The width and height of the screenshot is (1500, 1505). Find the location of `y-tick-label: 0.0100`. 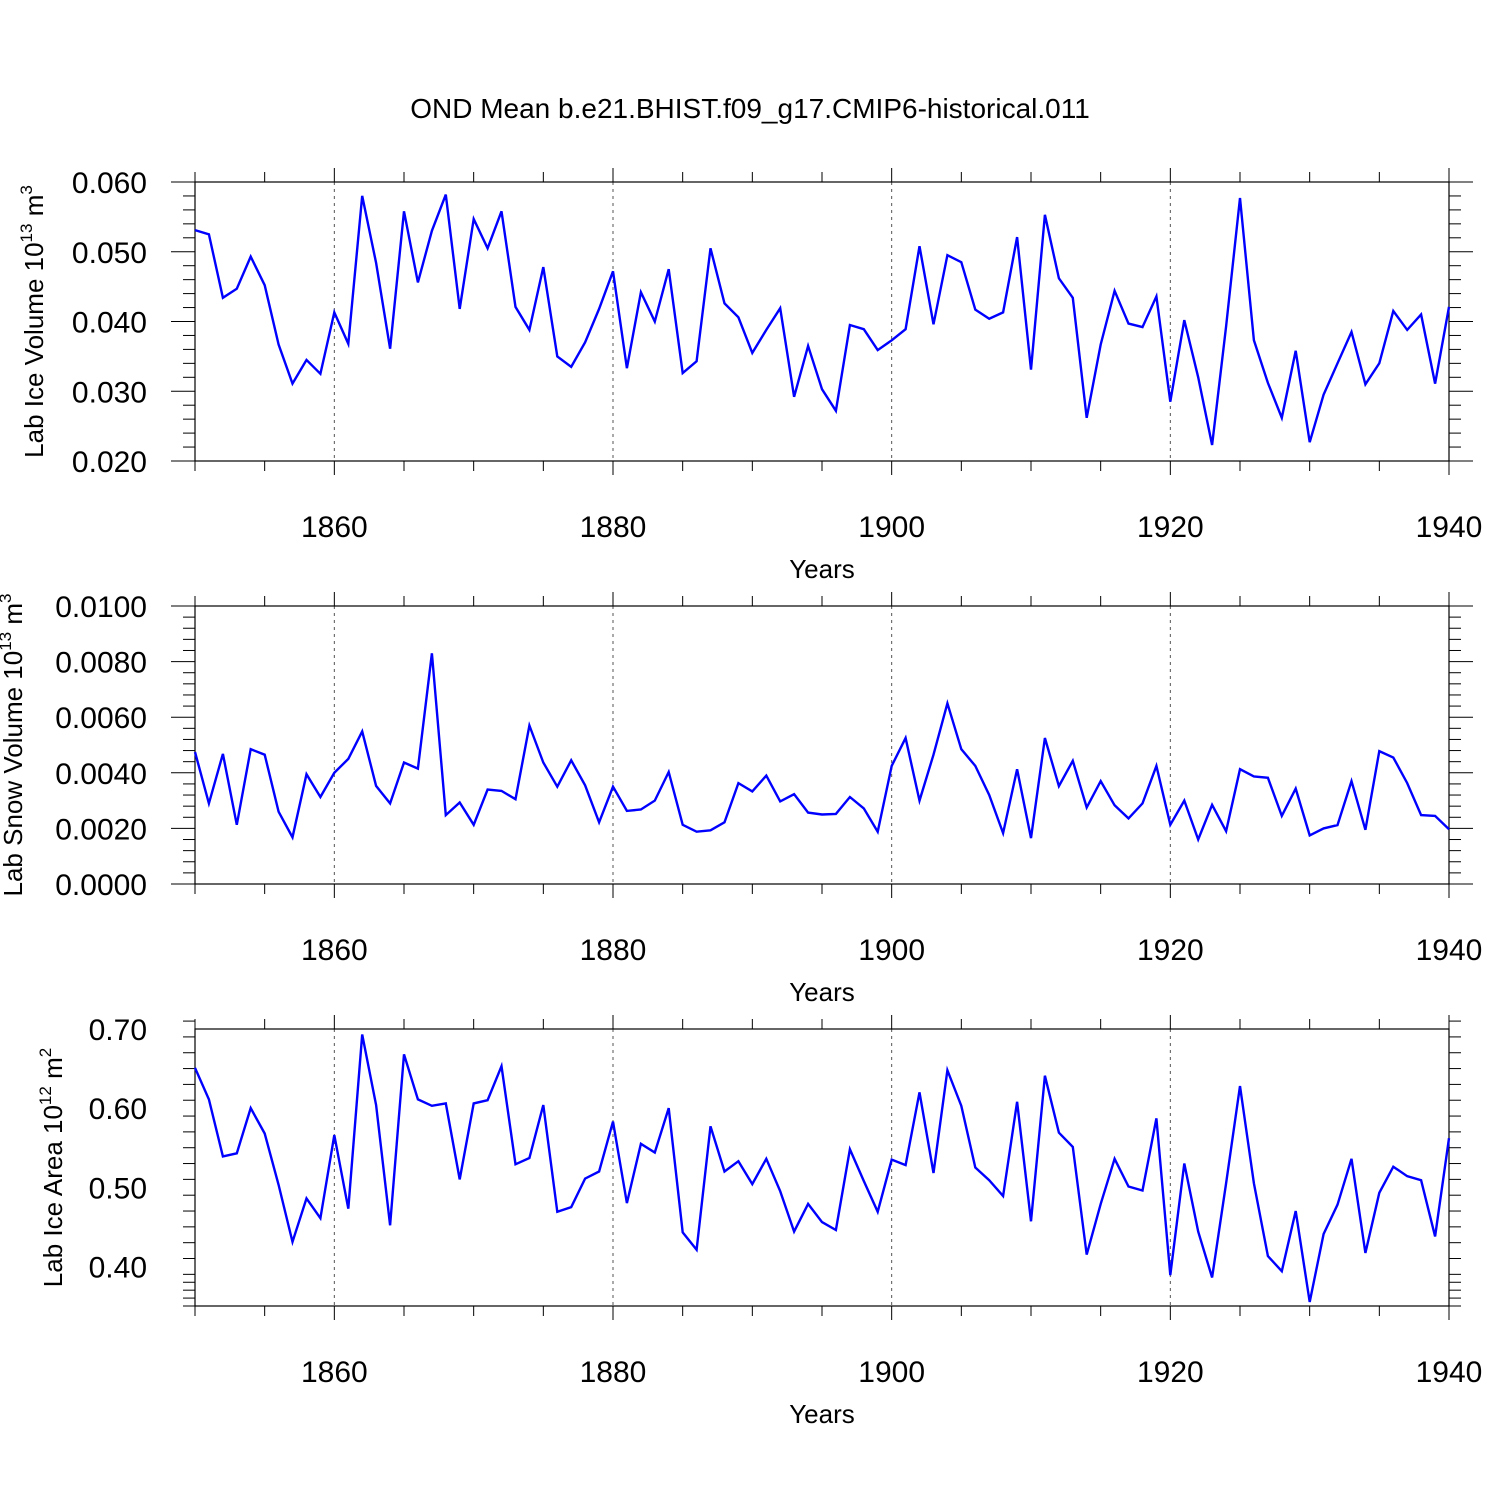

y-tick-label: 0.0100 is located at coordinates (101, 607).